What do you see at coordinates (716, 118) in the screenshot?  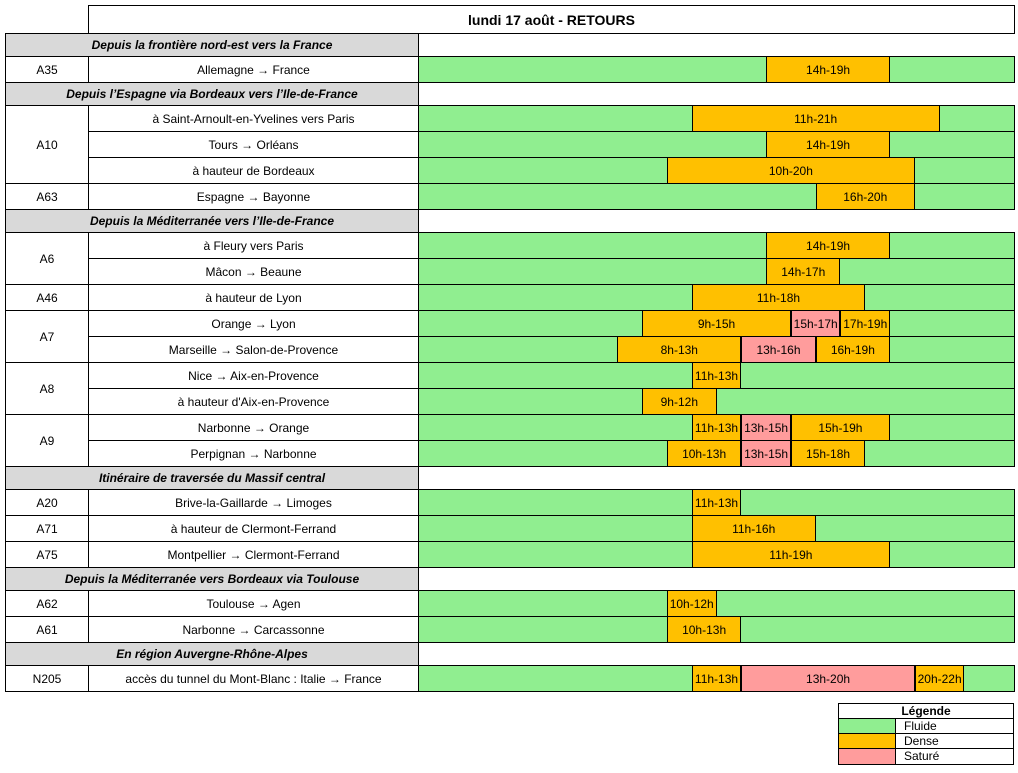 I see `traffic-timeline-cell: 11h-21h` at bounding box center [716, 118].